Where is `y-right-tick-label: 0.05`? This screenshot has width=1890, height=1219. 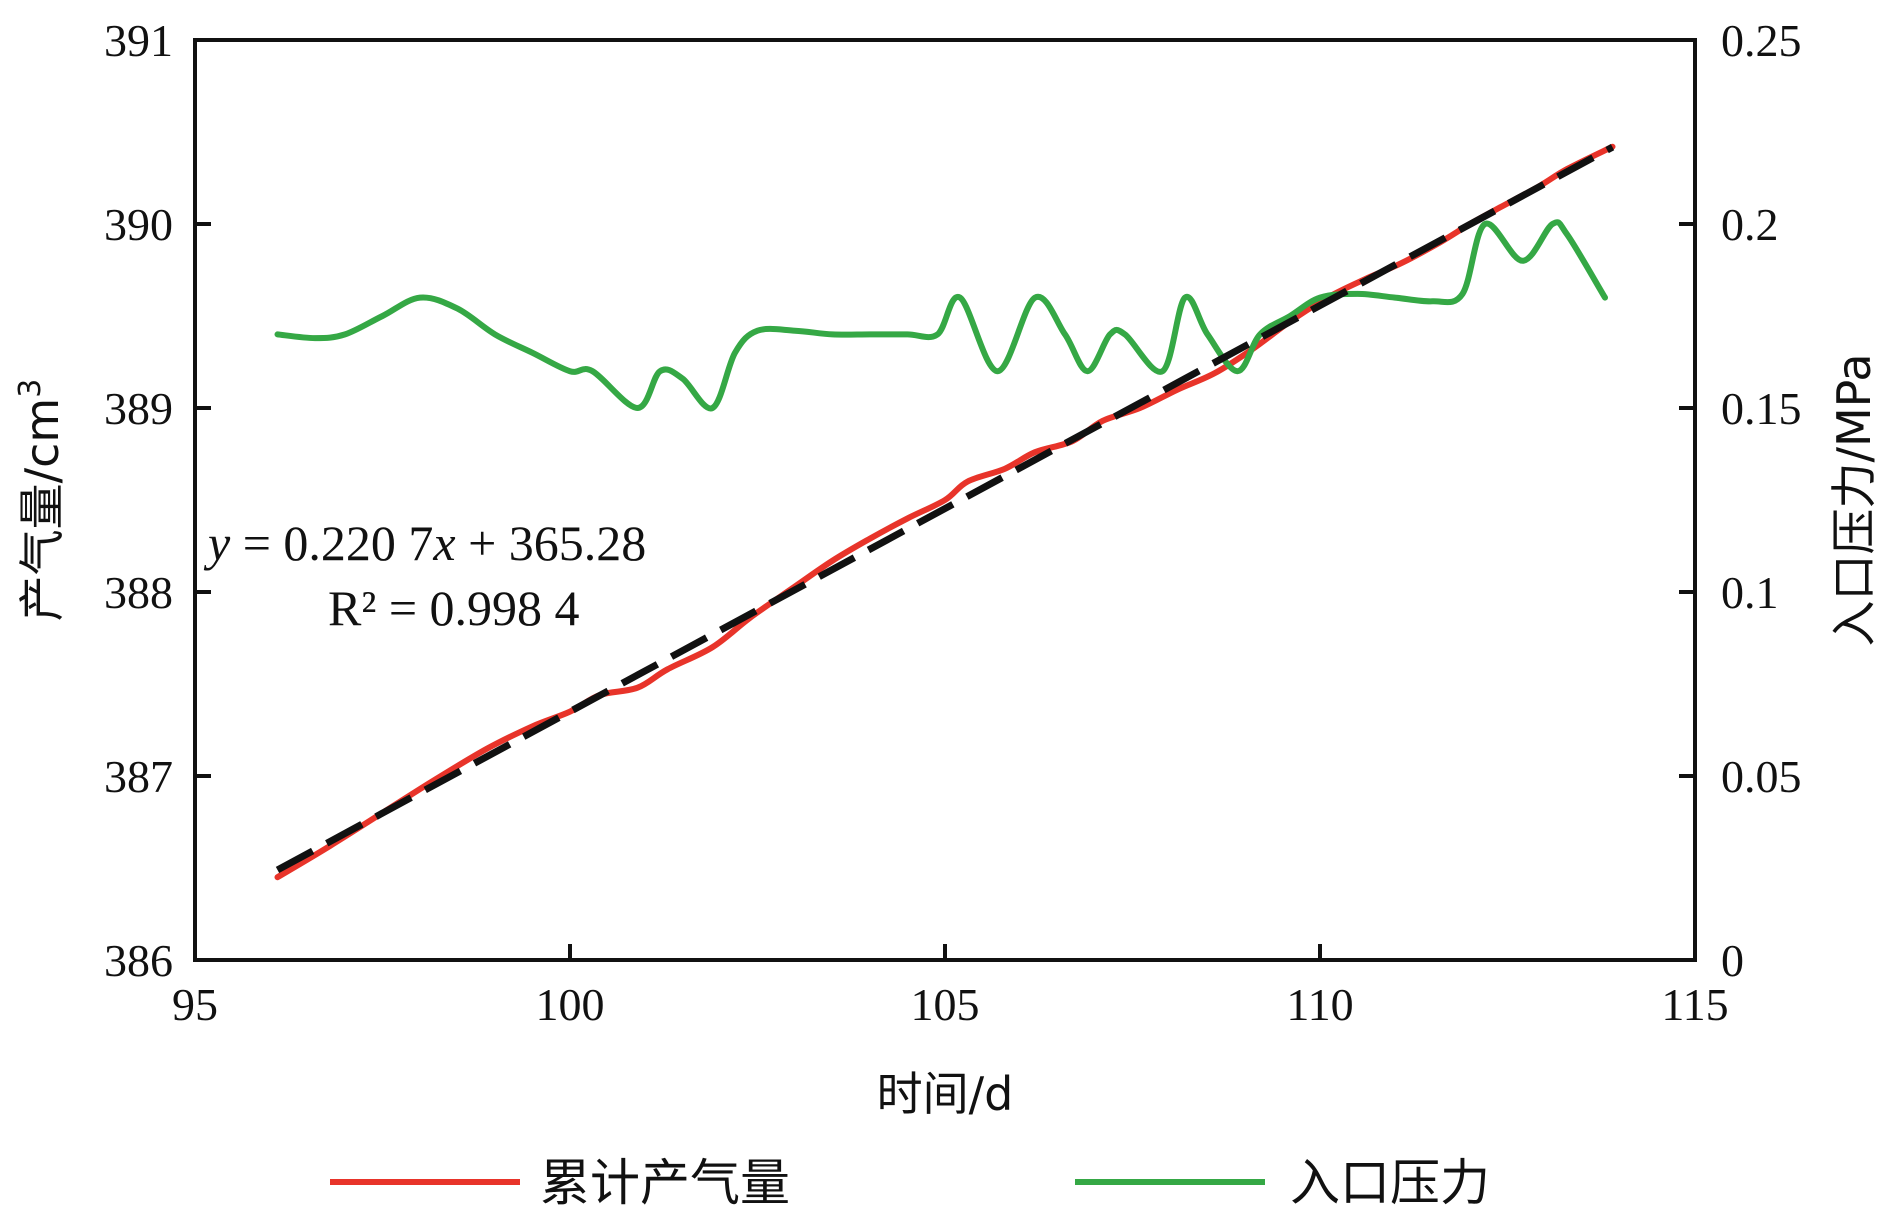 y-right-tick-label: 0.05 is located at coordinates (1761, 776).